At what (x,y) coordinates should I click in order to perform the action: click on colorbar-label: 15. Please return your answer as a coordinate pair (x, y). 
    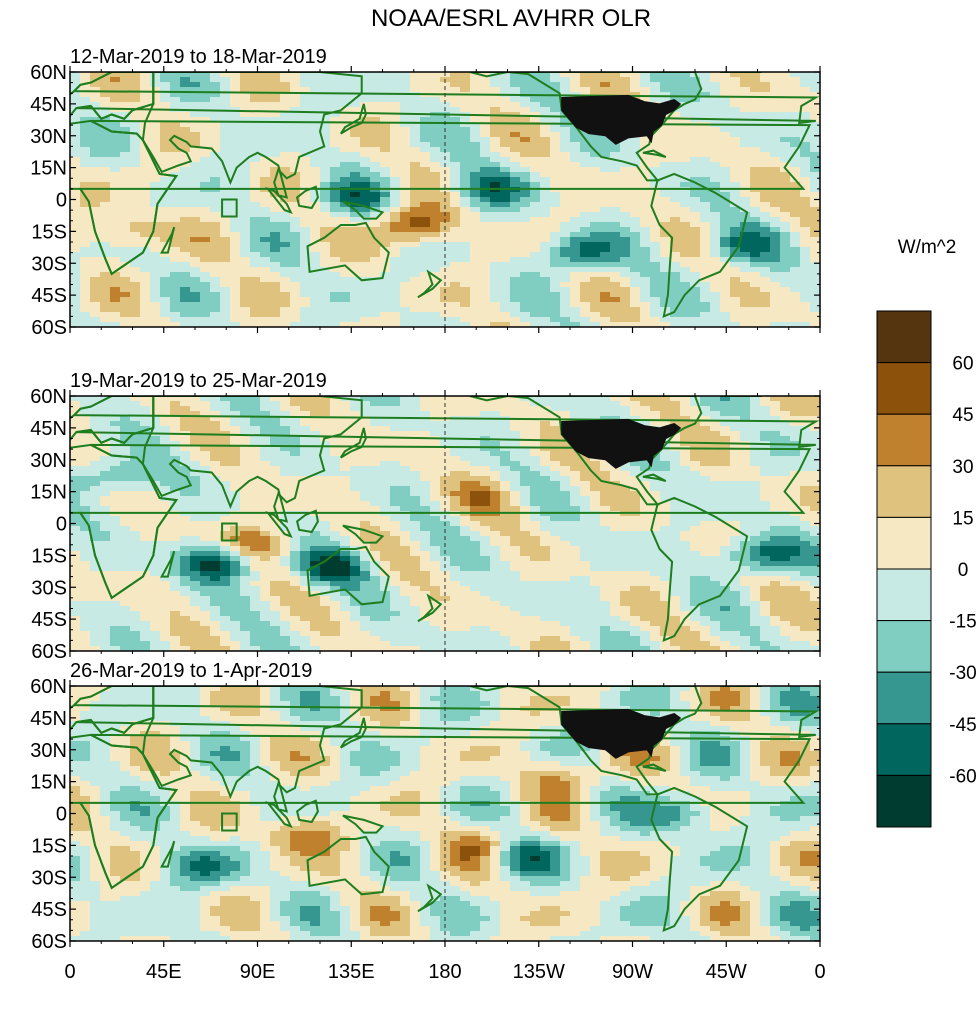
    Looking at the image, I should click on (962, 518).